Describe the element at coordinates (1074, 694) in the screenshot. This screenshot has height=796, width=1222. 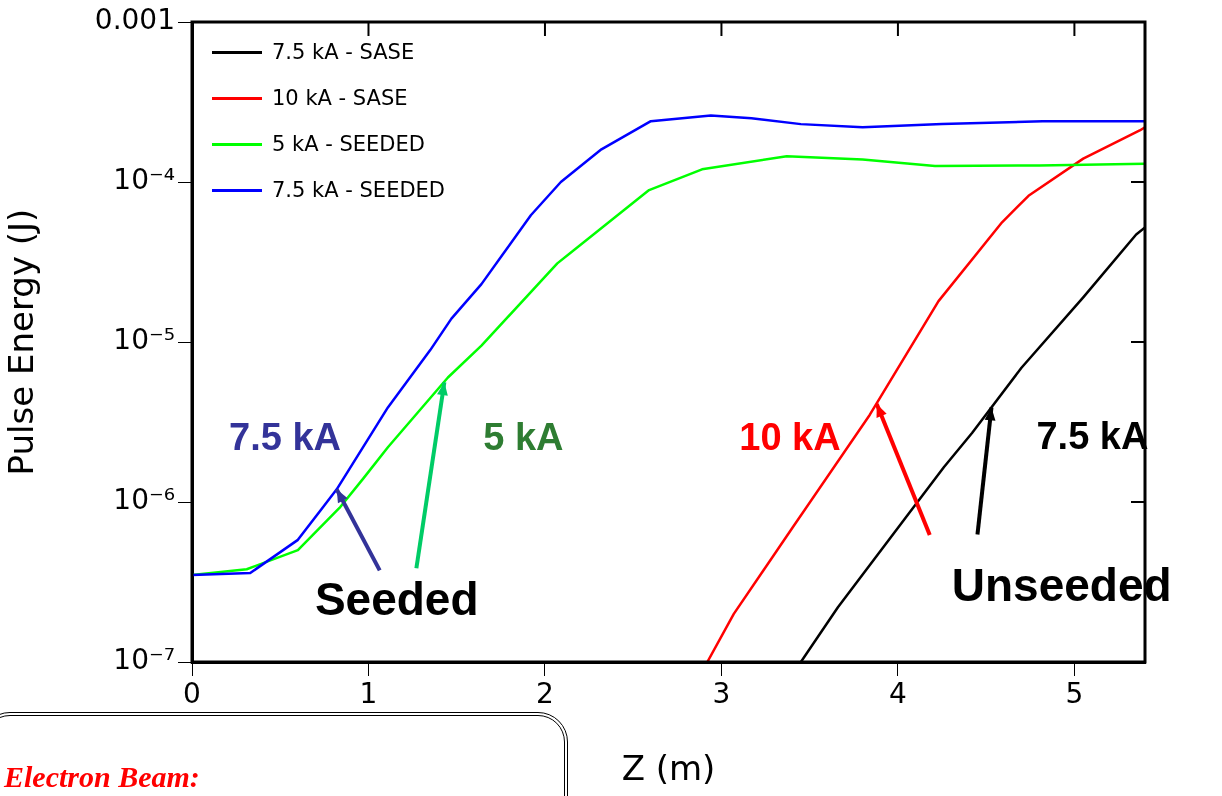
I see `x-tick-label: 5` at that location.